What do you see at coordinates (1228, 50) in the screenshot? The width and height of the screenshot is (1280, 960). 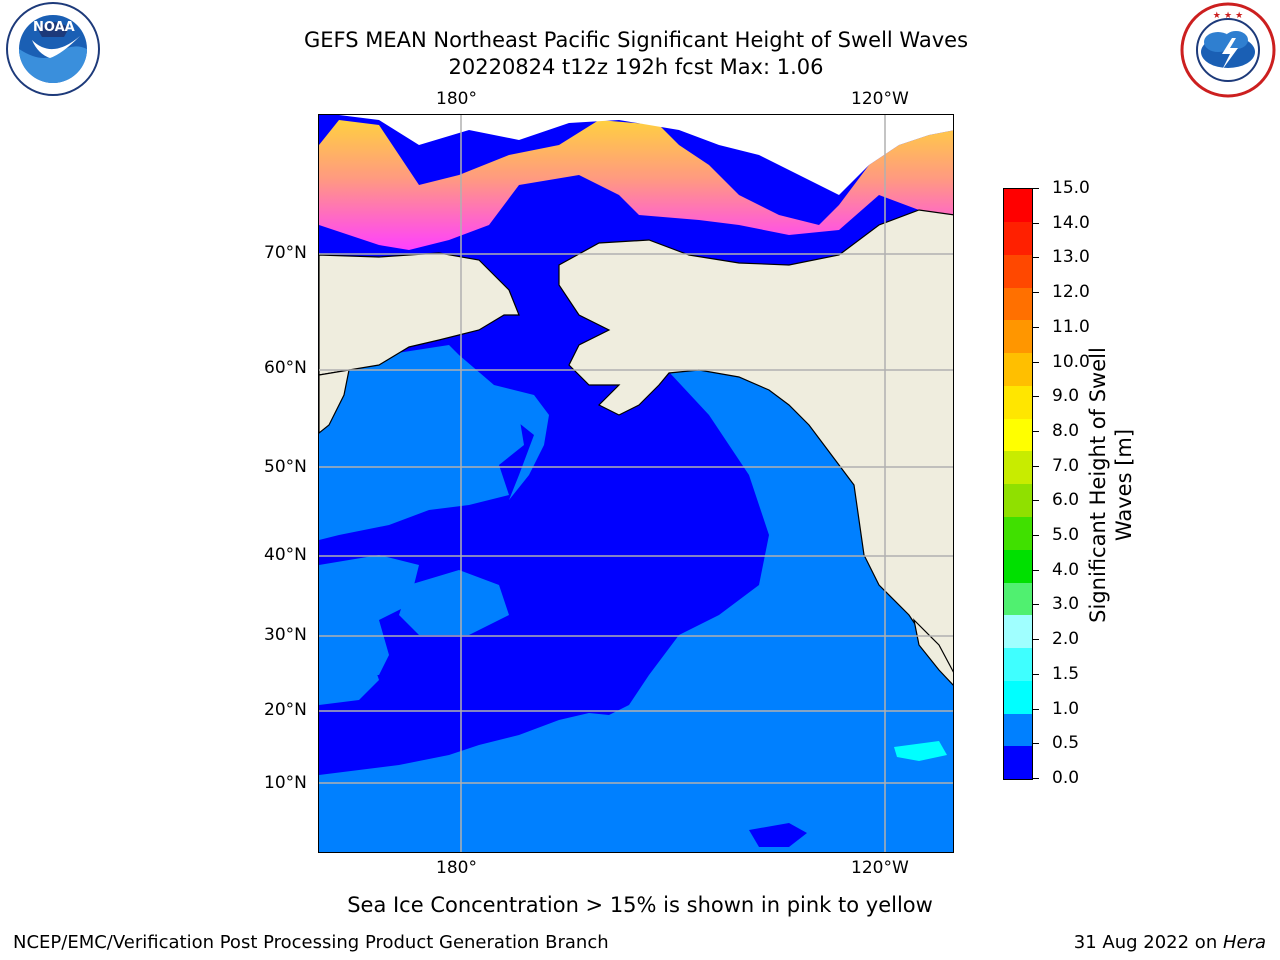 I see `nws-logo: ★ ★ ★` at bounding box center [1228, 50].